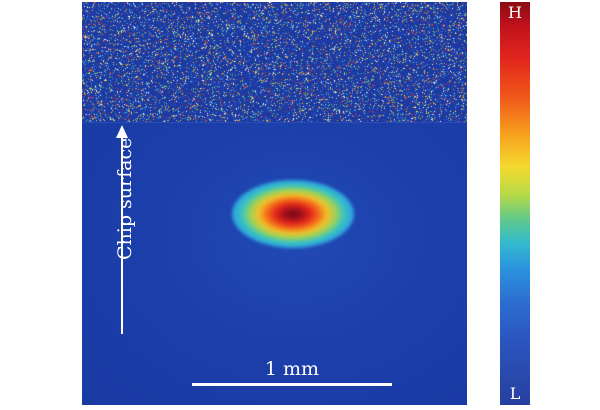  What do you see at coordinates (515, 203) in the screenshot?
I see `colorbar: H L` at bounding box center [515, 203].